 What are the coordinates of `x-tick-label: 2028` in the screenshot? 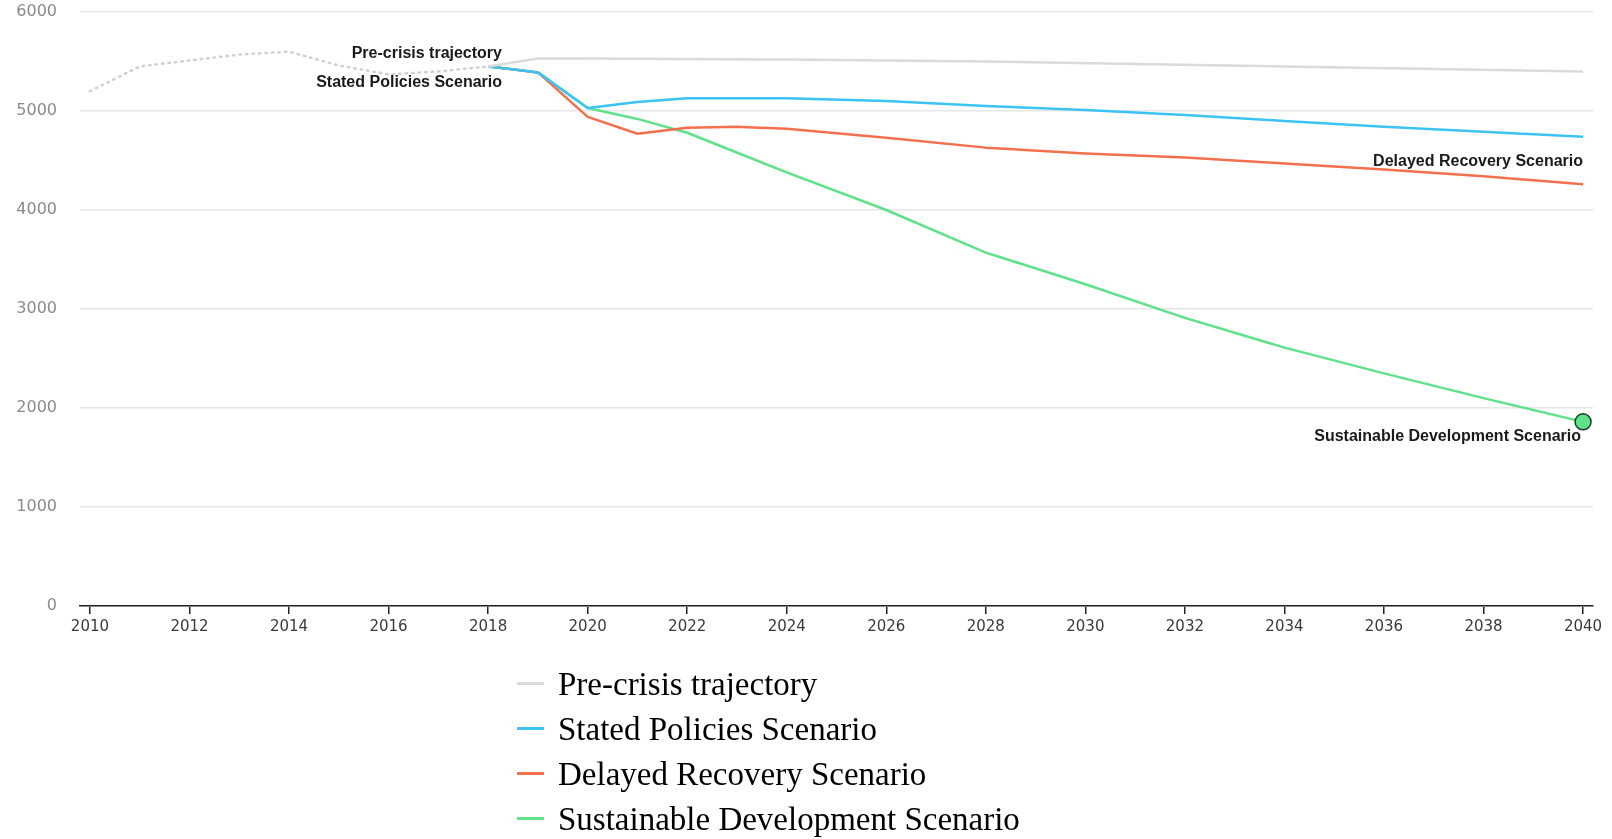 It's located at (985, 625).